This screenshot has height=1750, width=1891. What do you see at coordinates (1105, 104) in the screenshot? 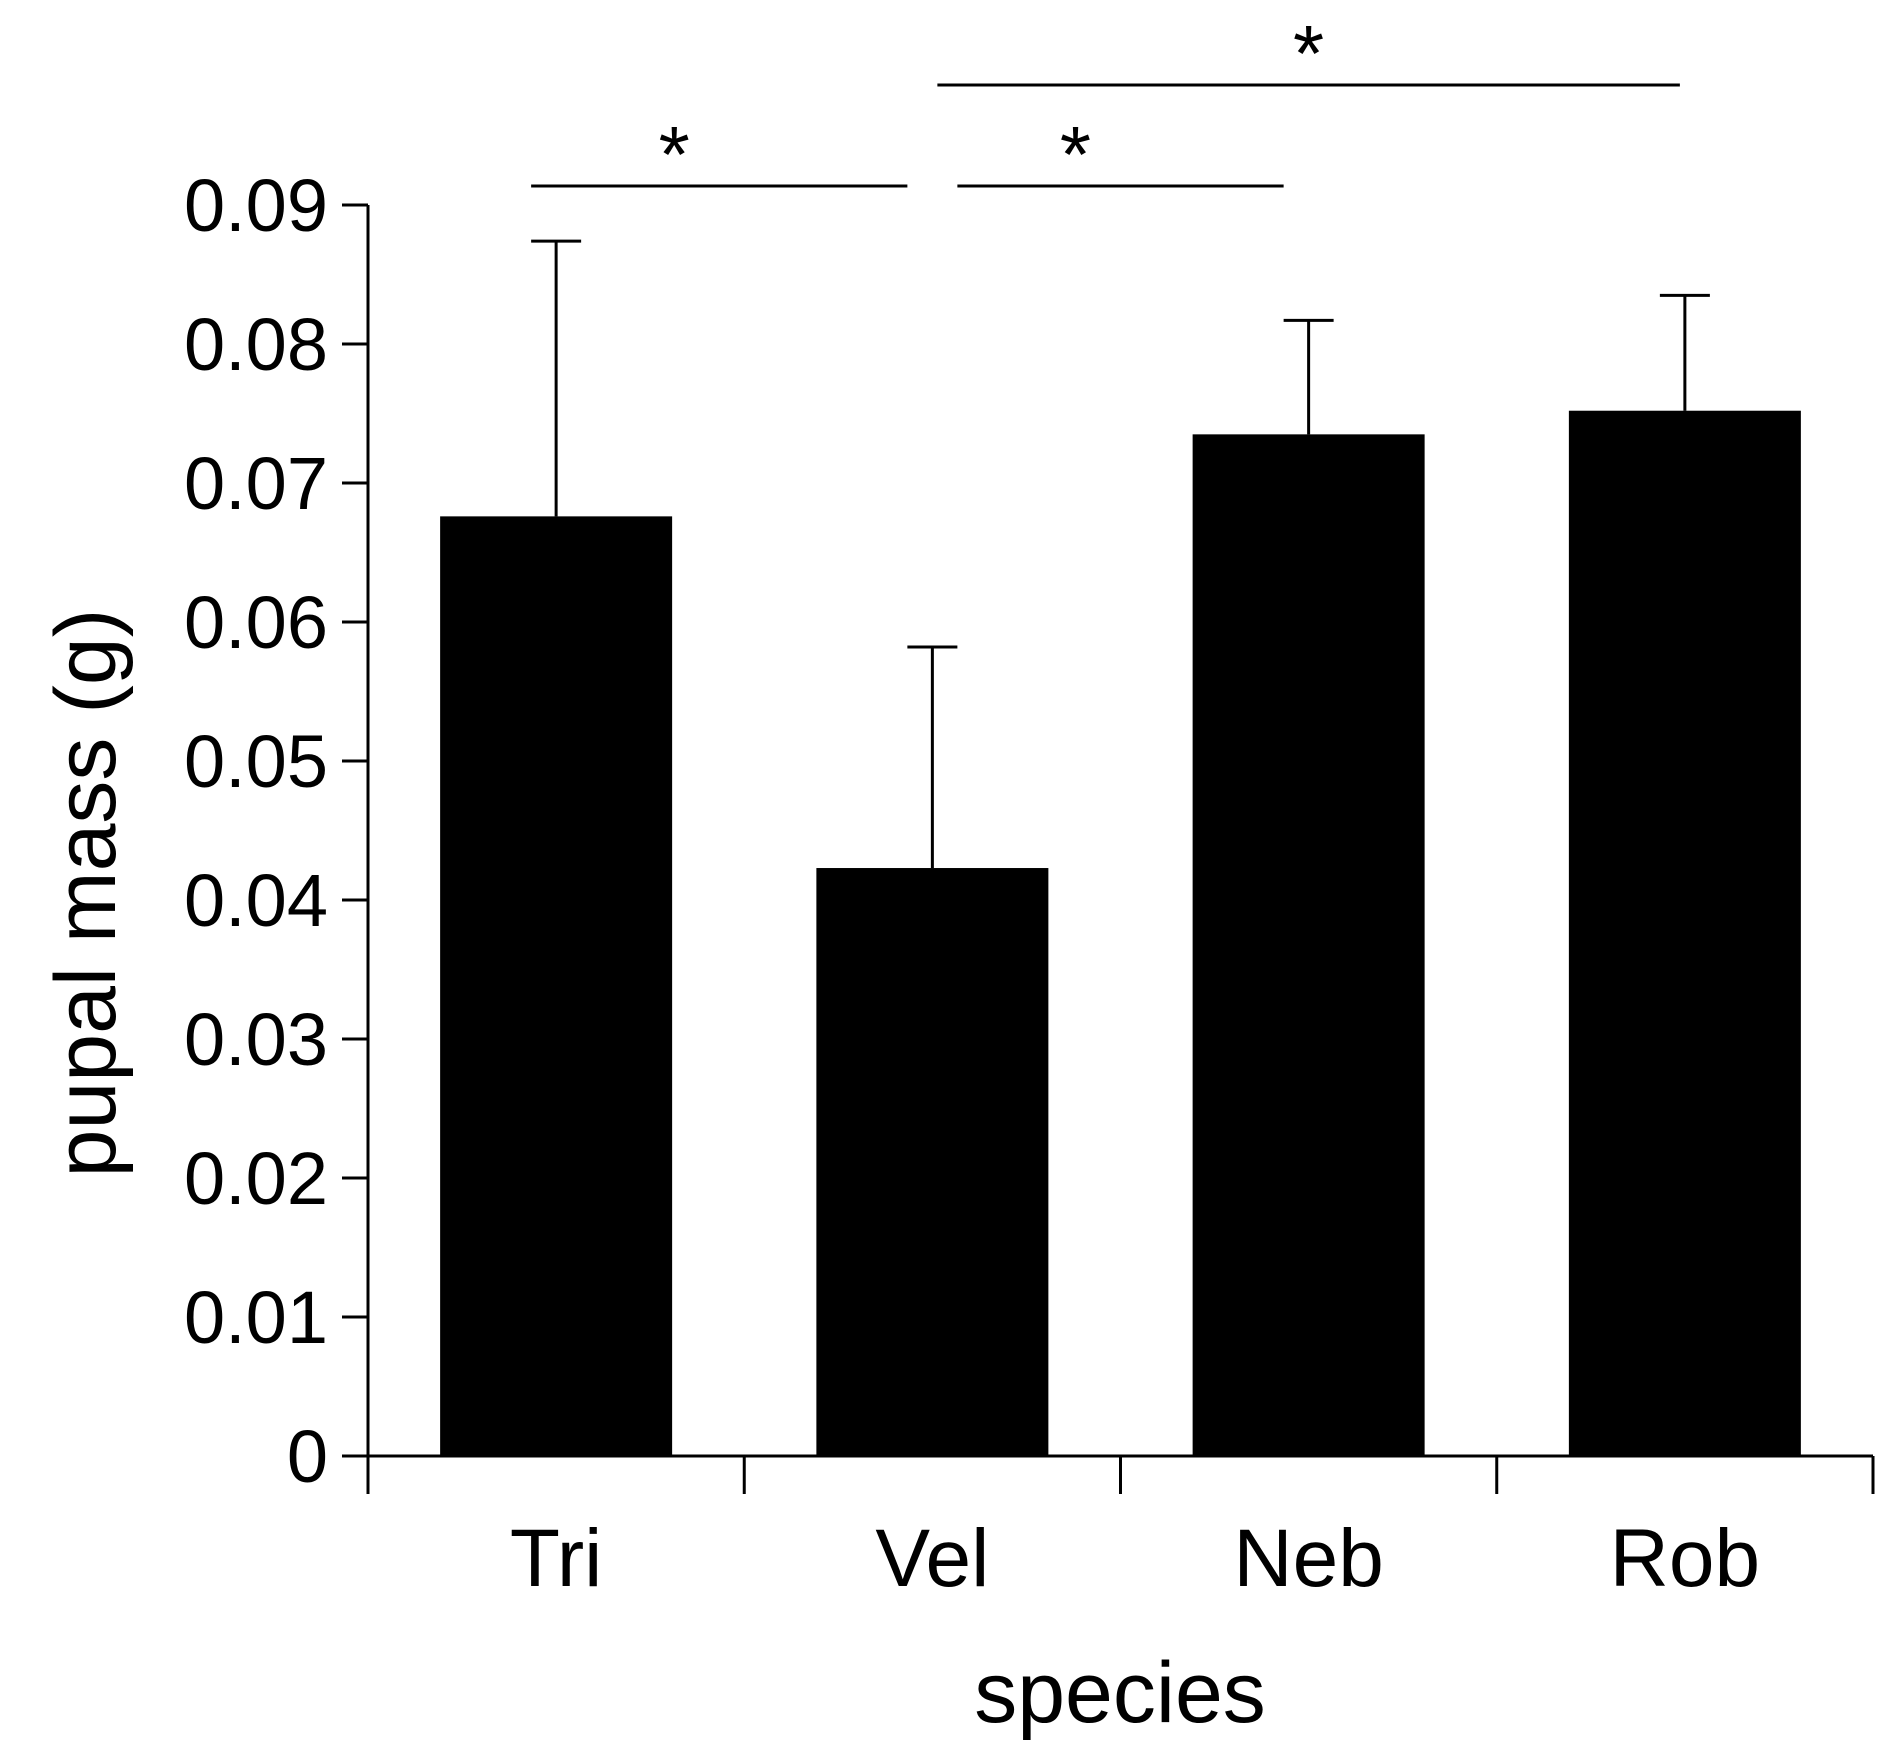
I see `significance-brackets: * * *` at bounding box center [1105, 104].